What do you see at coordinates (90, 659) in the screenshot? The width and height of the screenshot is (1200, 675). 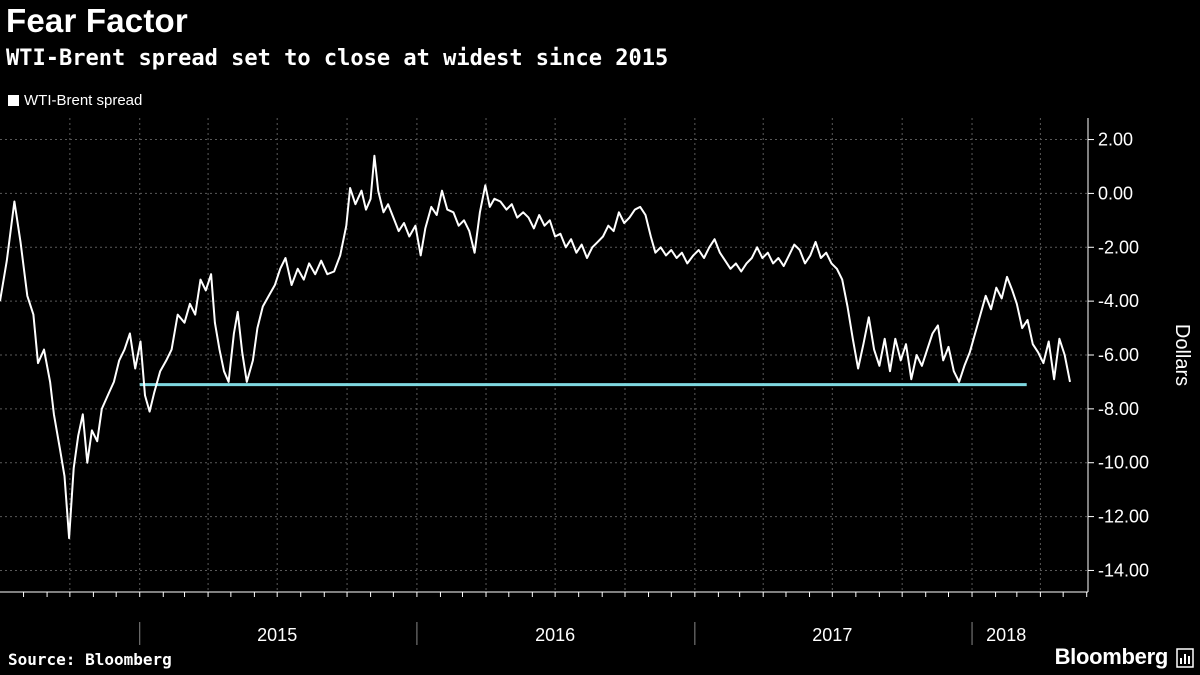 I see `source-note: Source: Bloomberg` at bounding box center [90, 659].